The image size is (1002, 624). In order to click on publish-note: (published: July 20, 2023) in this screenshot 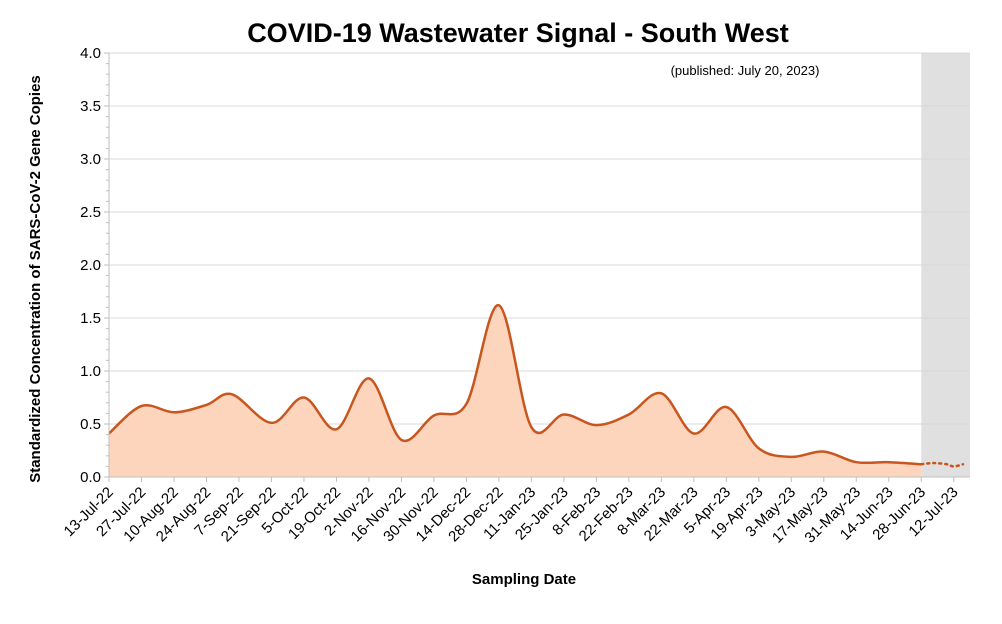, I will do `click(745, 70)`.